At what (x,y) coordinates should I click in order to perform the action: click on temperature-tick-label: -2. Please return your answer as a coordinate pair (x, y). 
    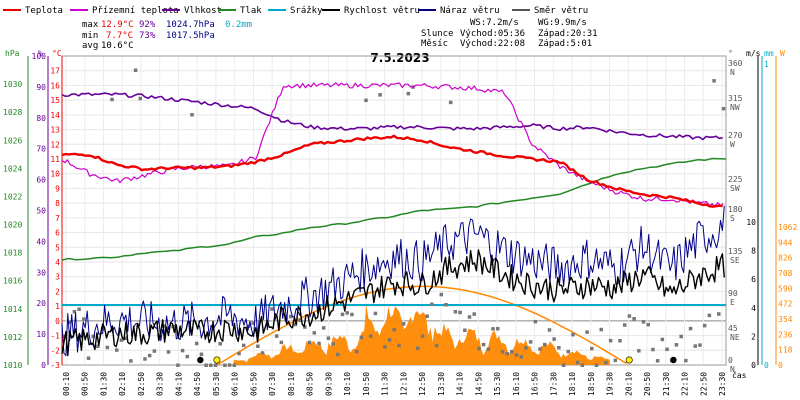
    Looking at the image, I should click on (55, 350).